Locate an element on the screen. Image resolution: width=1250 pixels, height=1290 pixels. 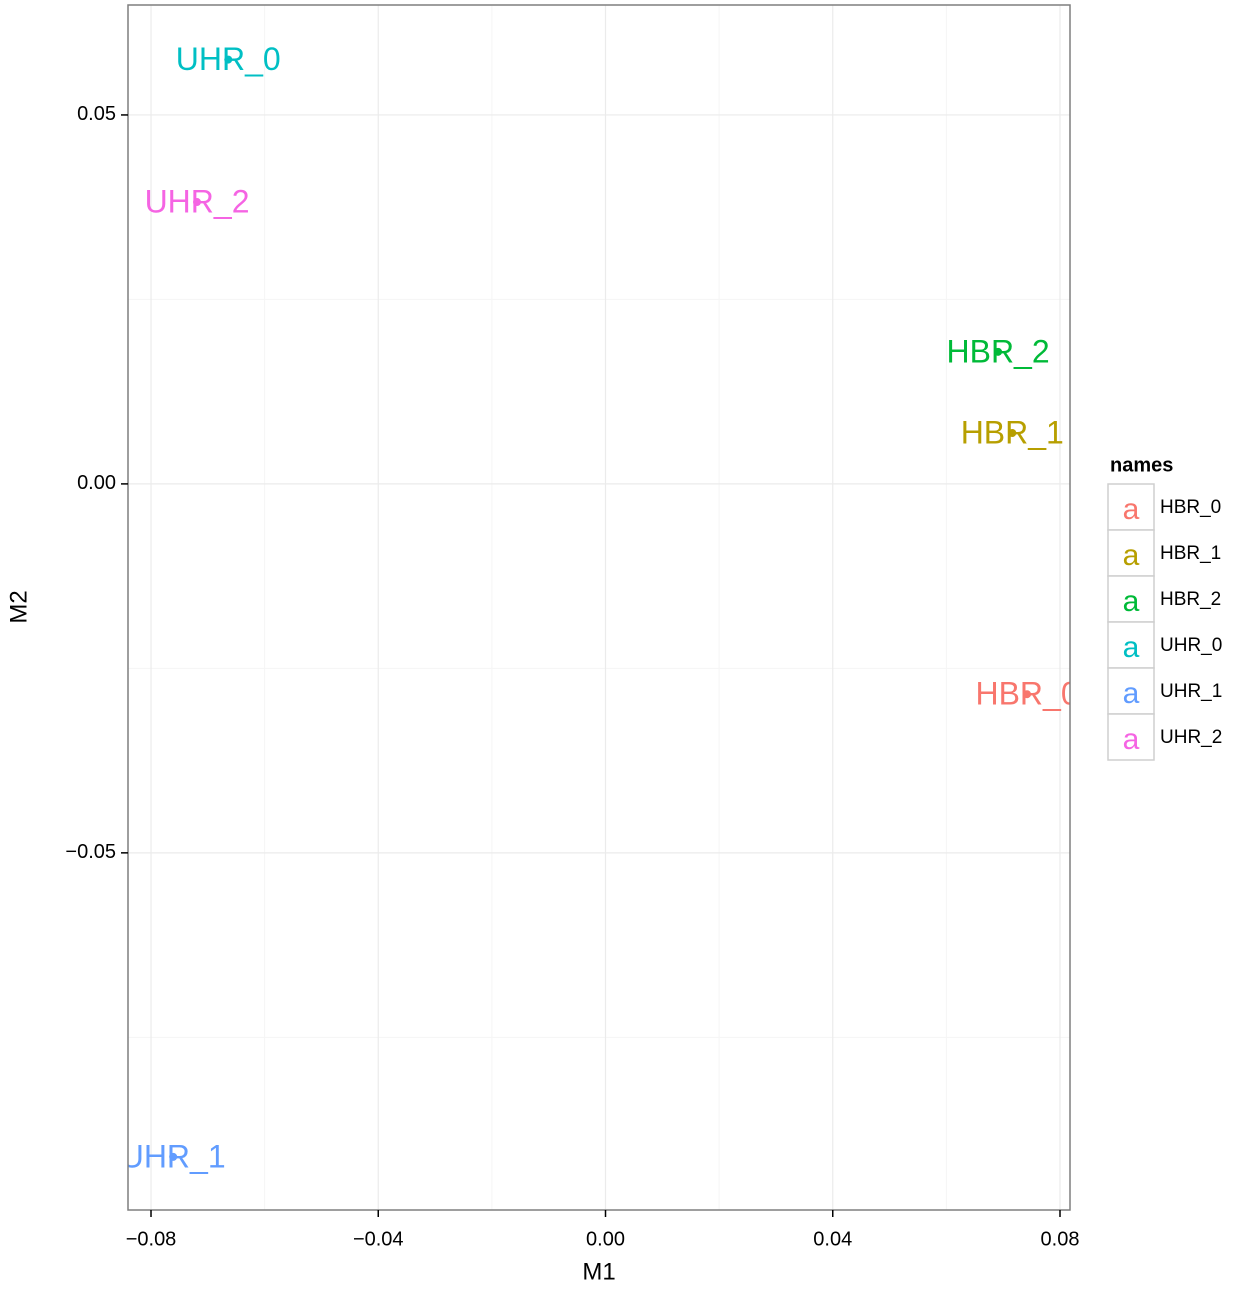
point-label: UHR_0 is located at coordinates (228, 59).